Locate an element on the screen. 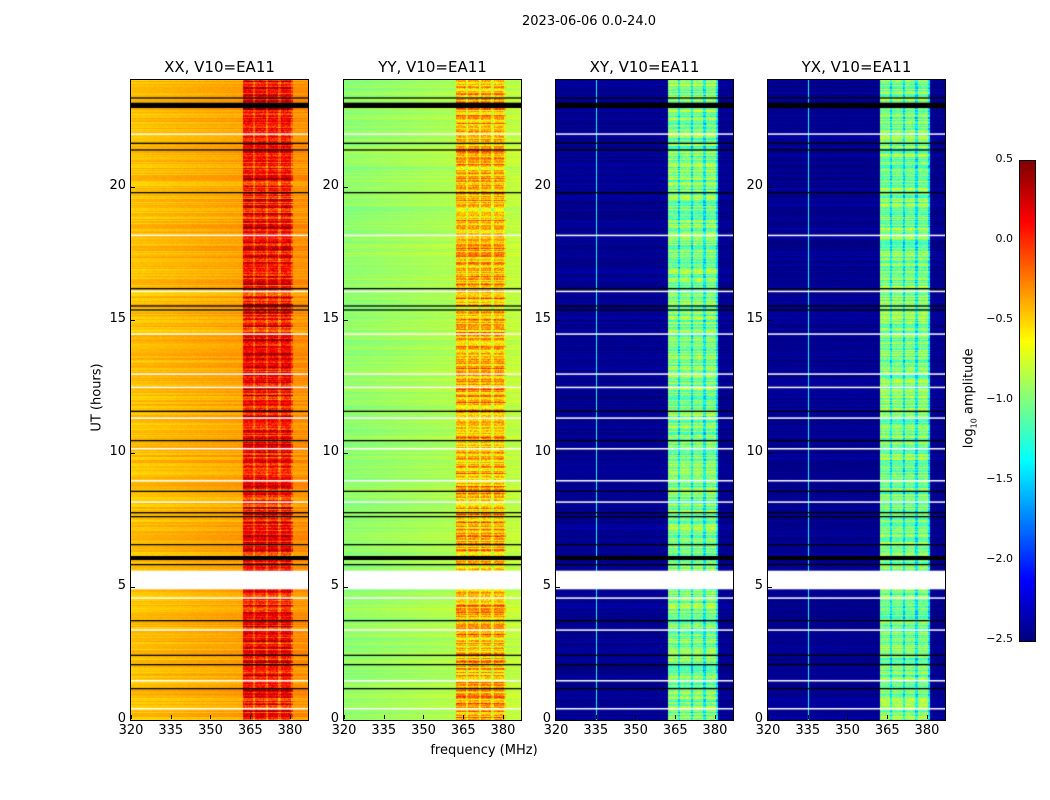 The height and width of the screenshot is (800, 1050). colorbar-tick-label: 0.5 is located at coordinates (1004, 158).